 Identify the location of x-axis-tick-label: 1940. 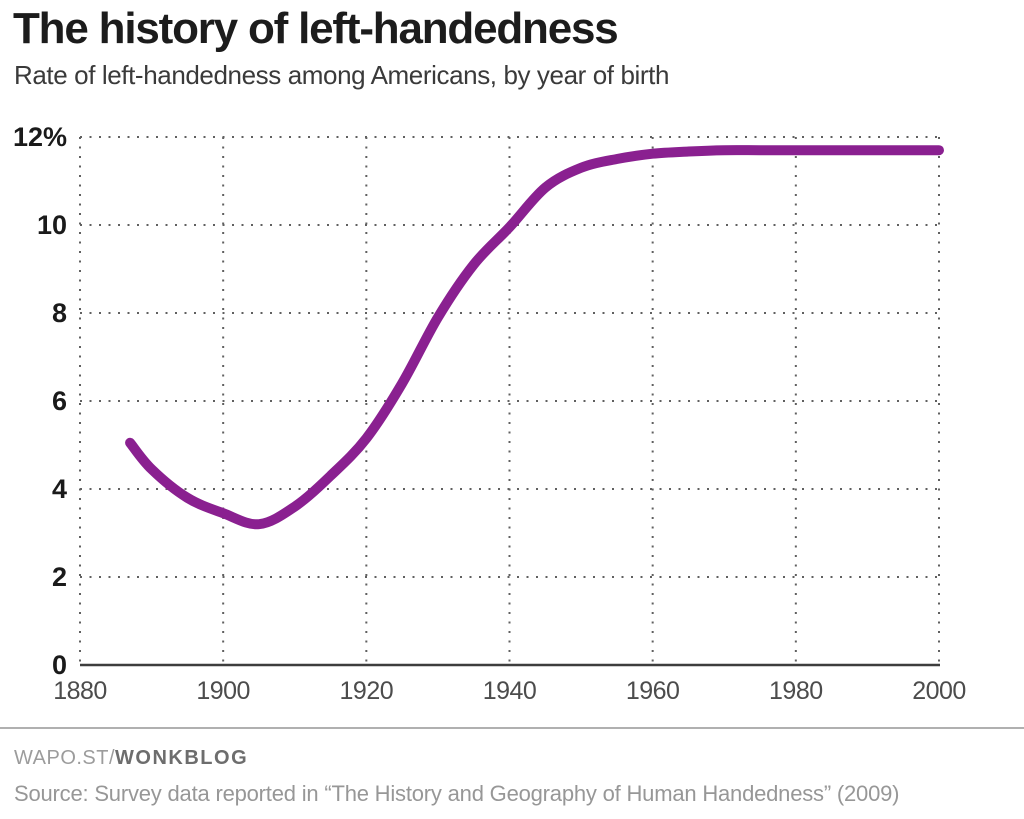
(510, 691).